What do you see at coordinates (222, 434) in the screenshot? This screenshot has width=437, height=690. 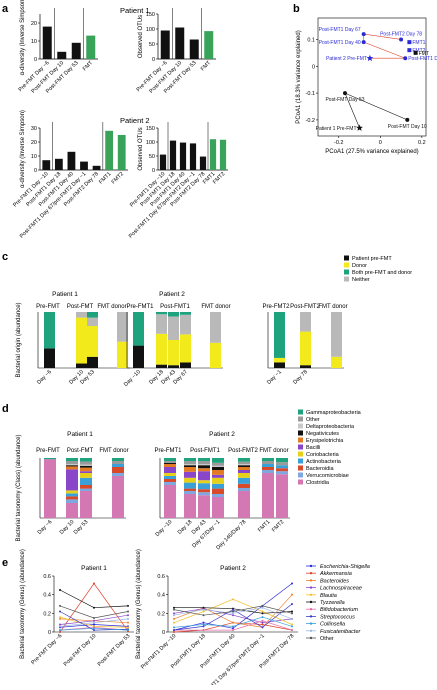 I see `group-title: Patient 2` at bounding box center [222, 434].